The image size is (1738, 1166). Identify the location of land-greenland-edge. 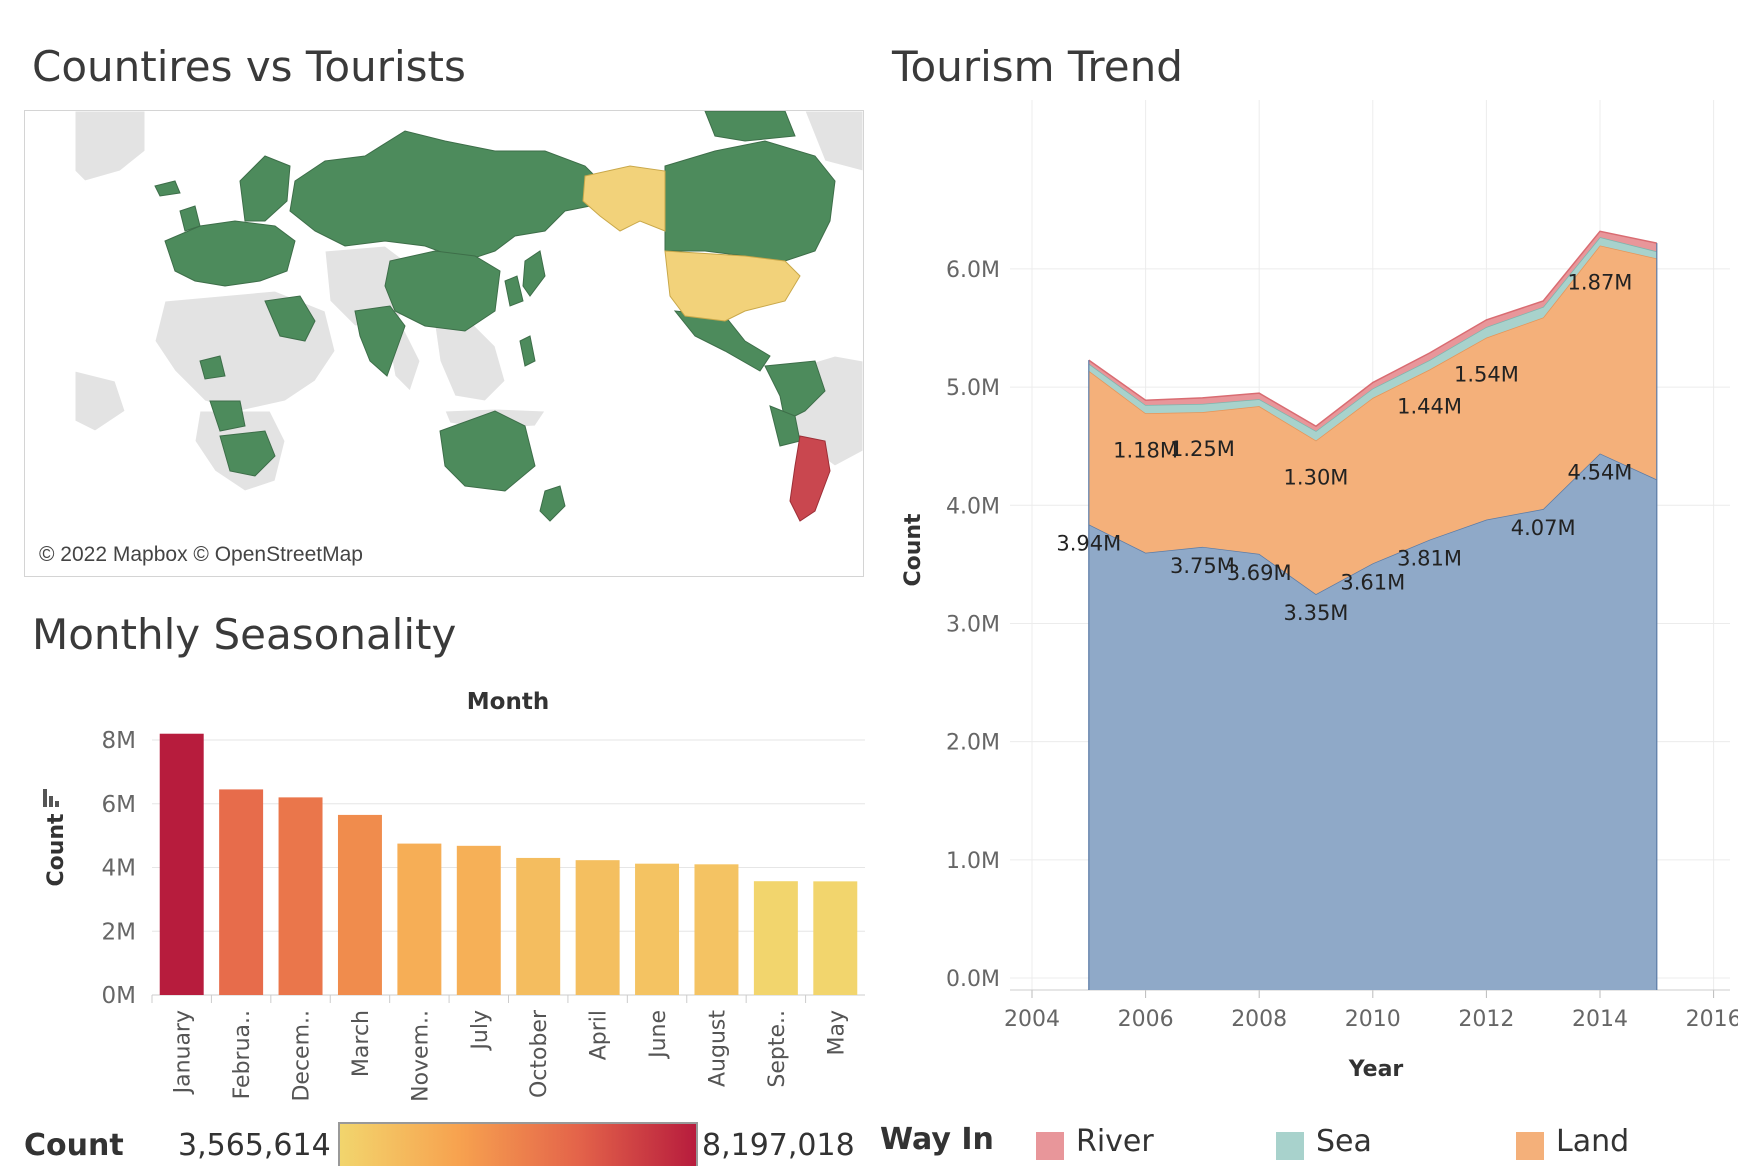
(833, 141).